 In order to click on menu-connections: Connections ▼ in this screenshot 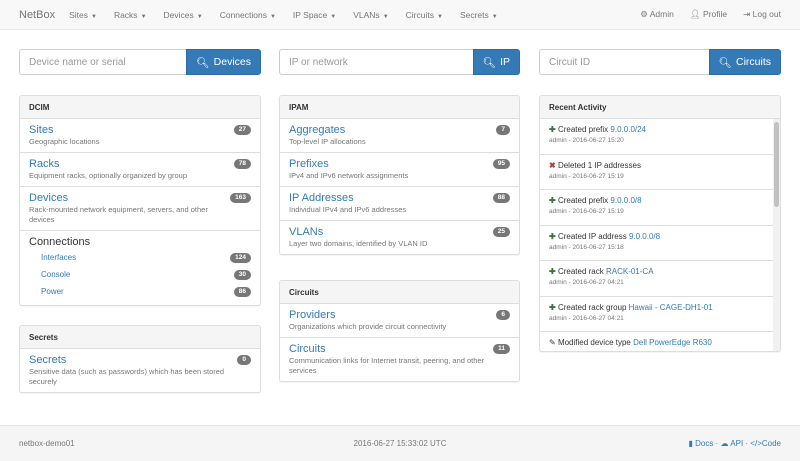, I will do `click(248, 15)`.